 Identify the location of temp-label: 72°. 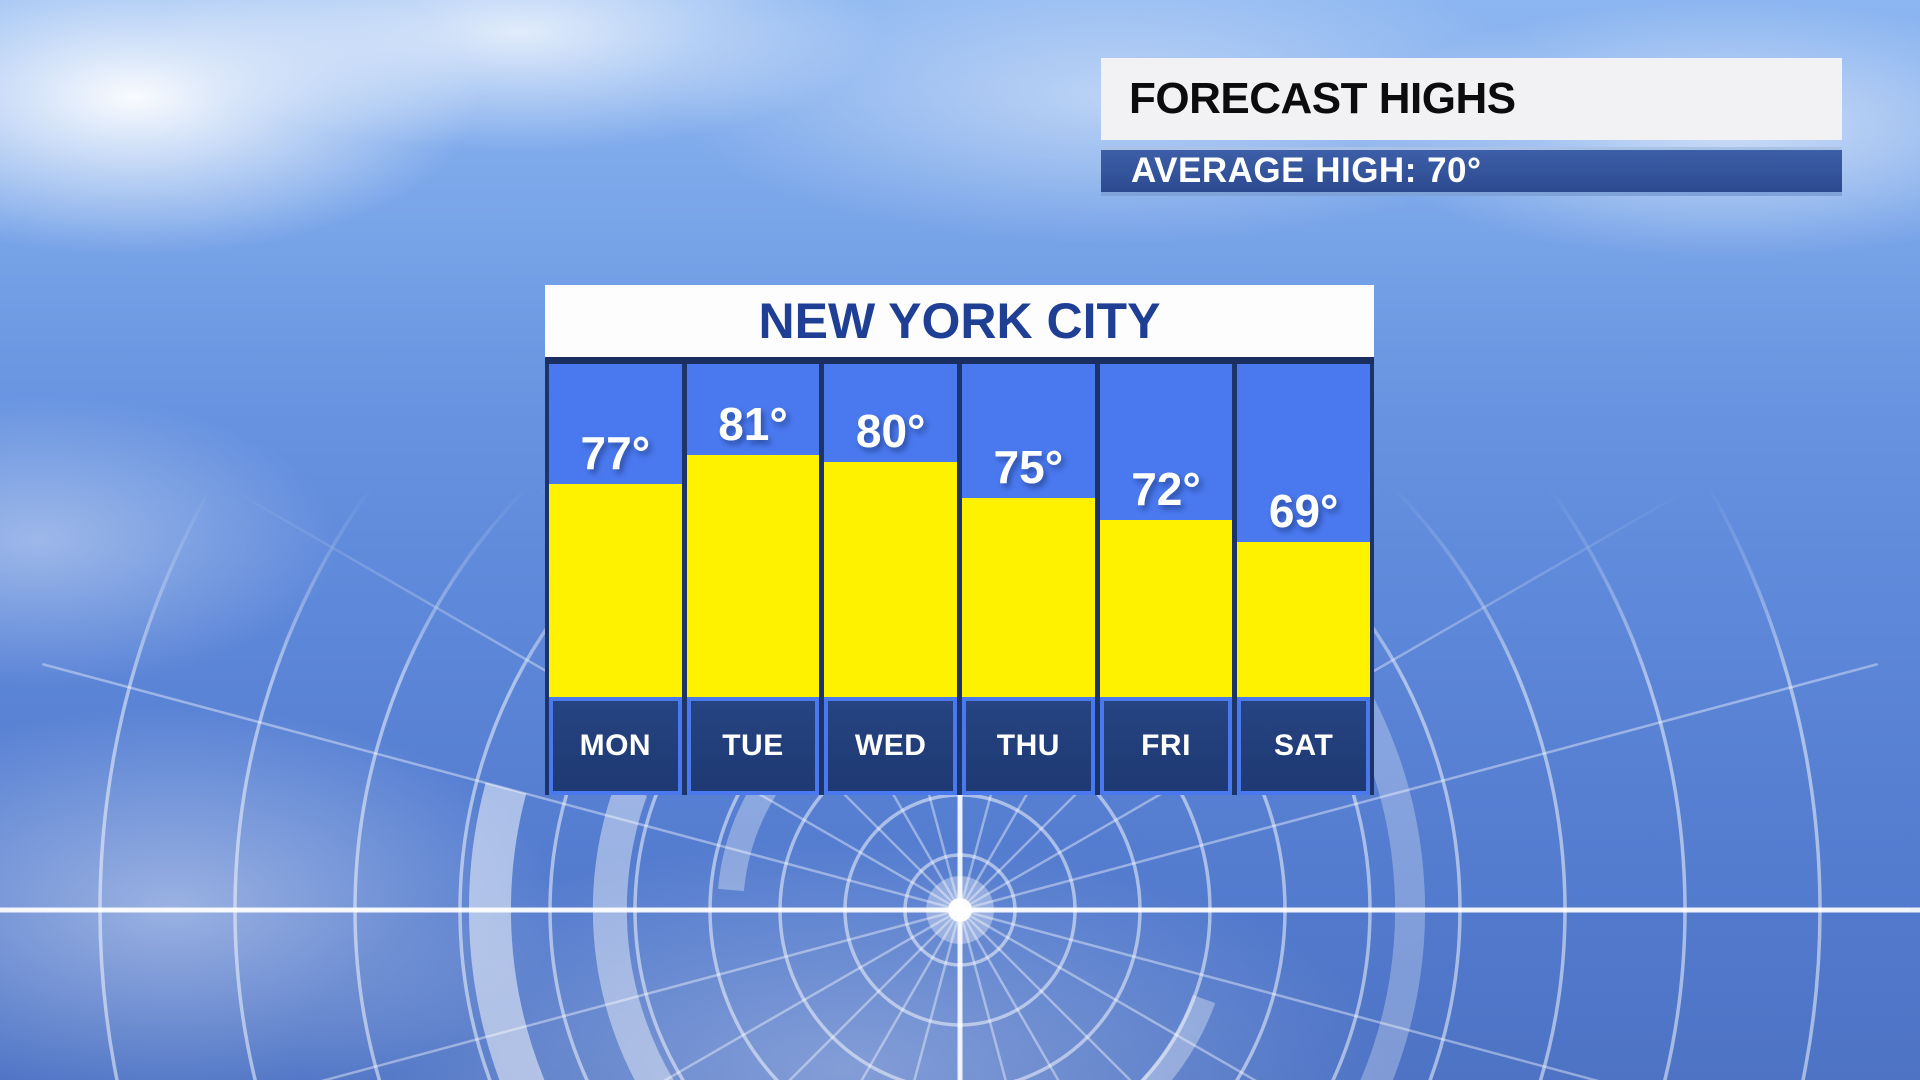
(1166, 489).